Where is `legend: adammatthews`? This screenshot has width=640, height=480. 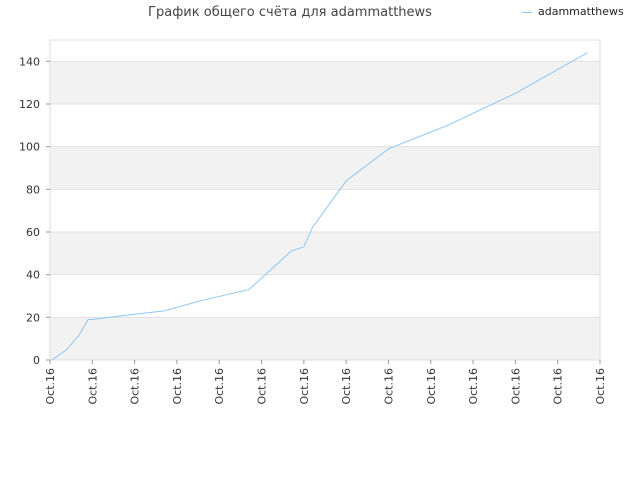
legend: adammatthews is located at coordinates (573, 11).